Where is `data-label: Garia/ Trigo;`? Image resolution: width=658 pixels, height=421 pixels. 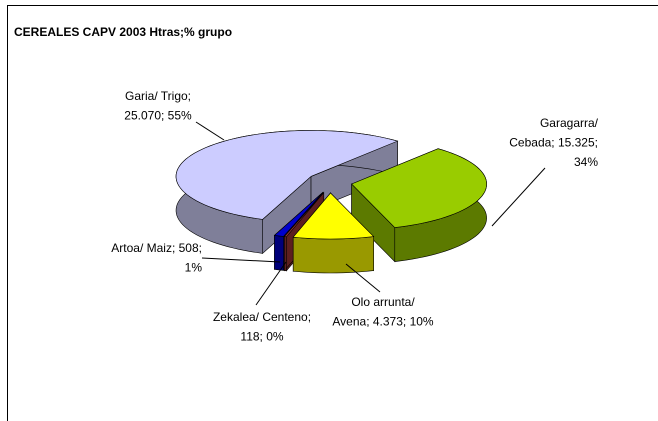
data-label: Garia/ Trigo; is located at coordinates (158, 96).